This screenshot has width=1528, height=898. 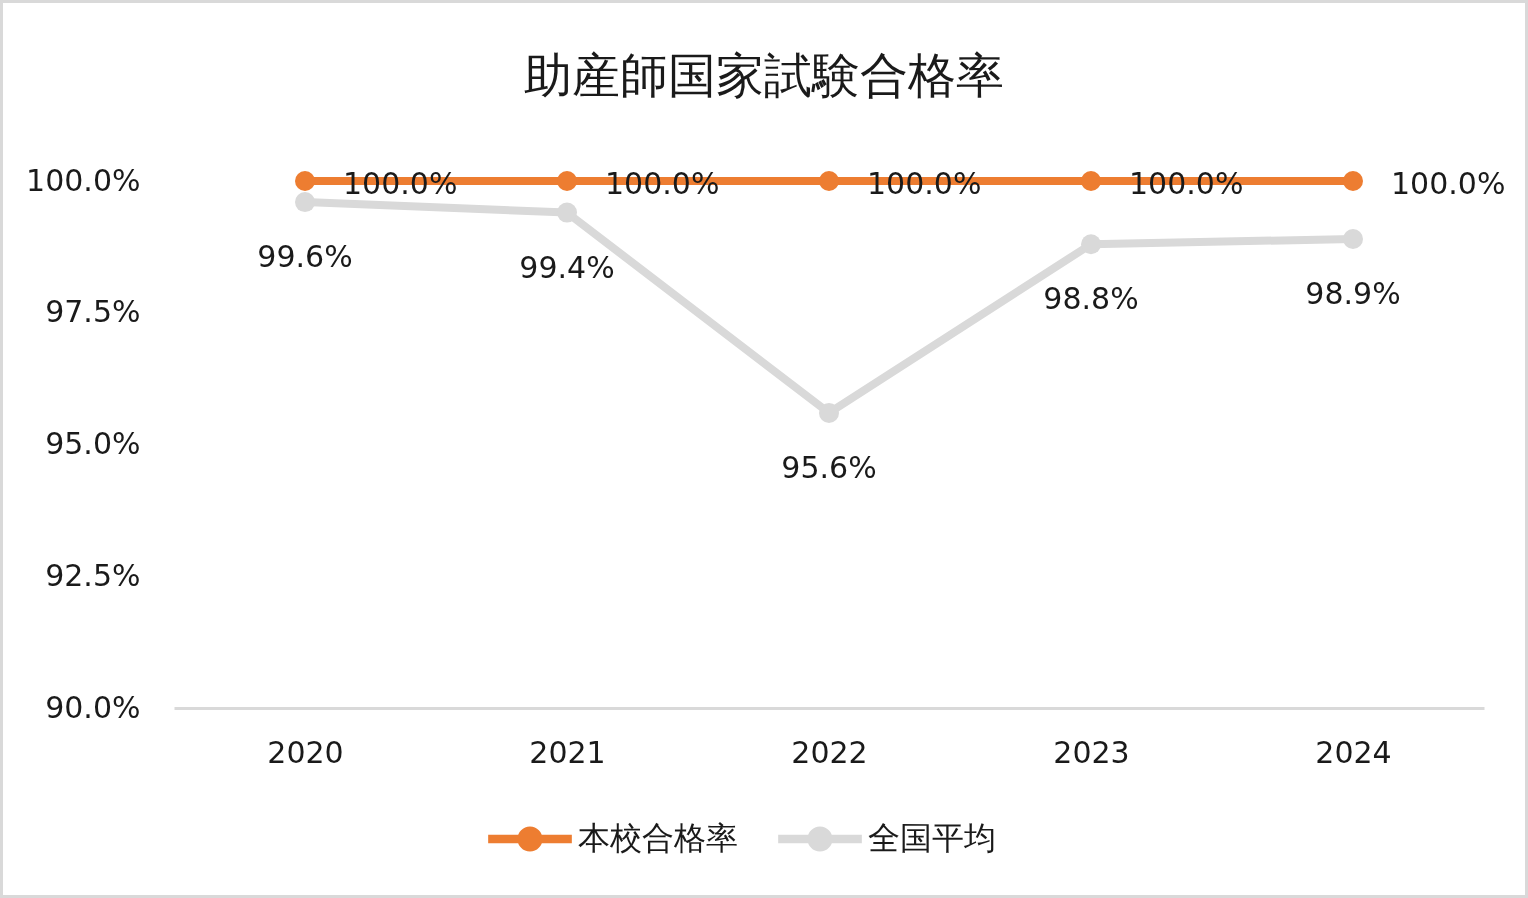 I want to click on x-tick-label: 2021, so click(x=567, y=752).